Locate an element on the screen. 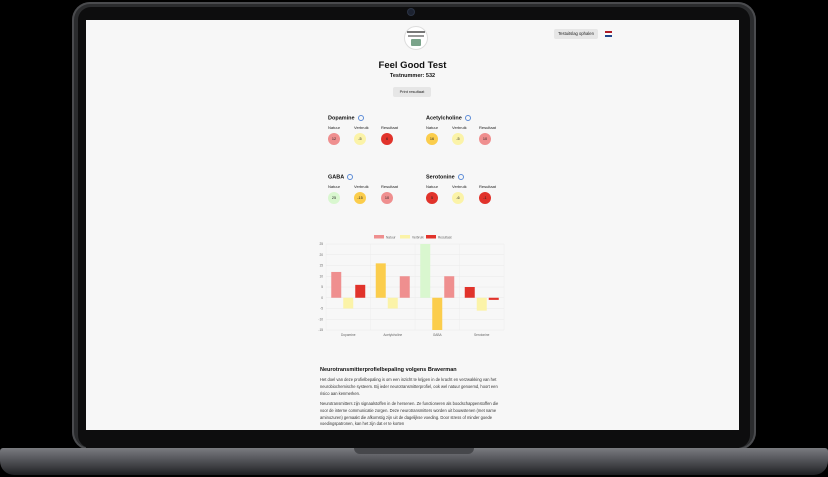 The width and height of the screenshot is (828, 477). usage-score-badge: -6 is located at coordinates (458, 198).